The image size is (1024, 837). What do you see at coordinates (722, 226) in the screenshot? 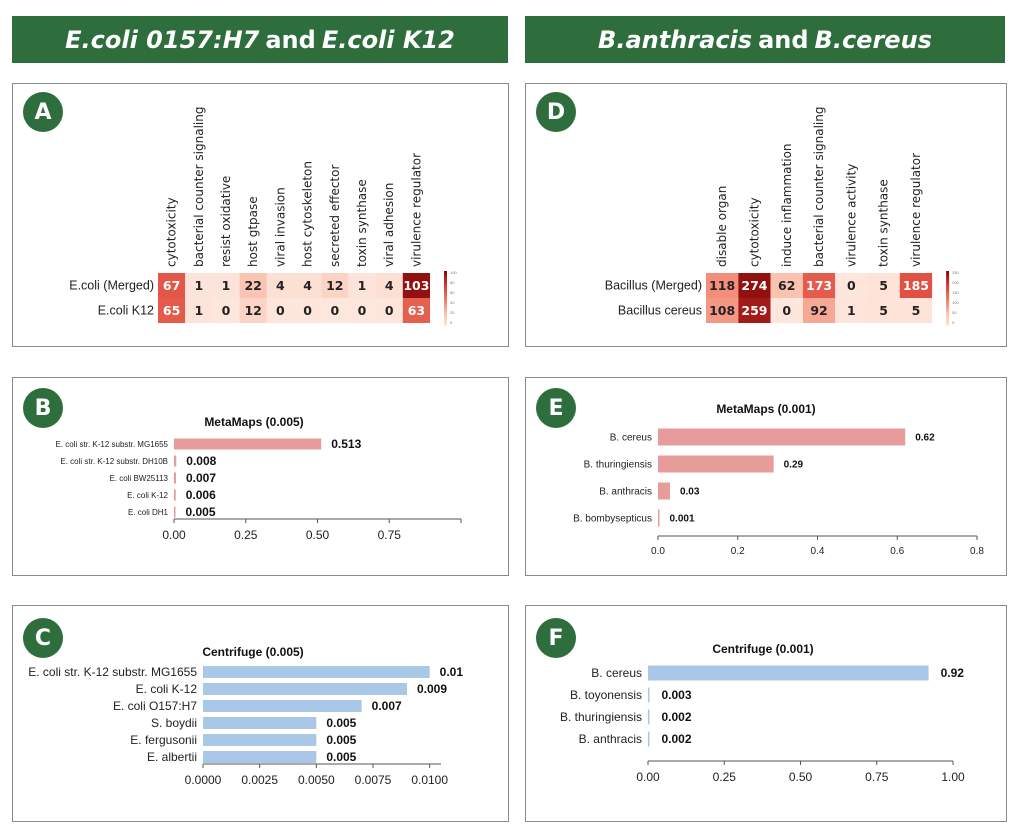
I see `heatmap-column-label: disable organ` at bounding box center [722, 226].